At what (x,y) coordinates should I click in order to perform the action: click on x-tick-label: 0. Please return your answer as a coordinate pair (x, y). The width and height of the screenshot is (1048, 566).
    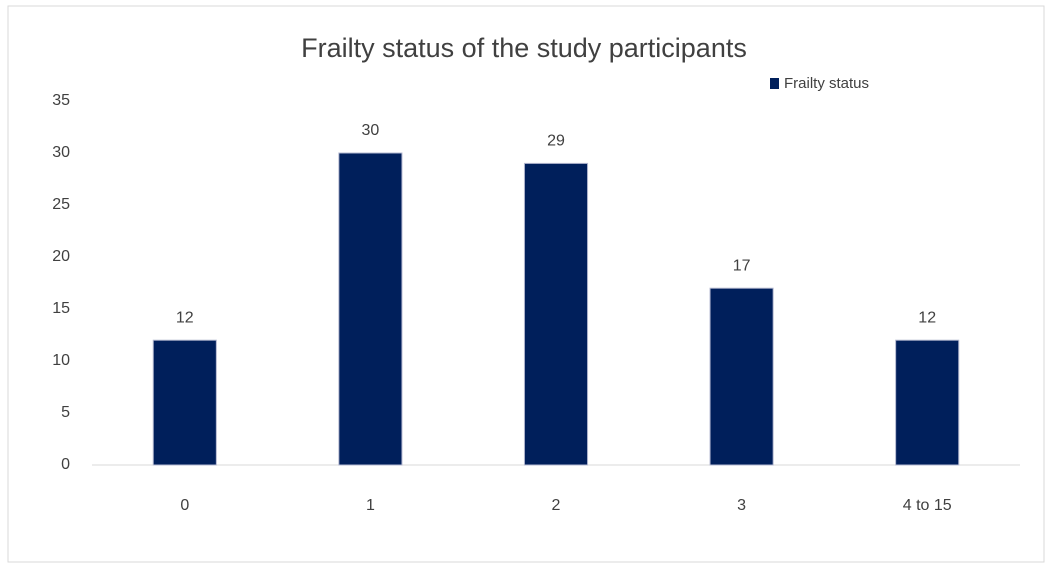
    Looking at the image, I should click on (184, 505).